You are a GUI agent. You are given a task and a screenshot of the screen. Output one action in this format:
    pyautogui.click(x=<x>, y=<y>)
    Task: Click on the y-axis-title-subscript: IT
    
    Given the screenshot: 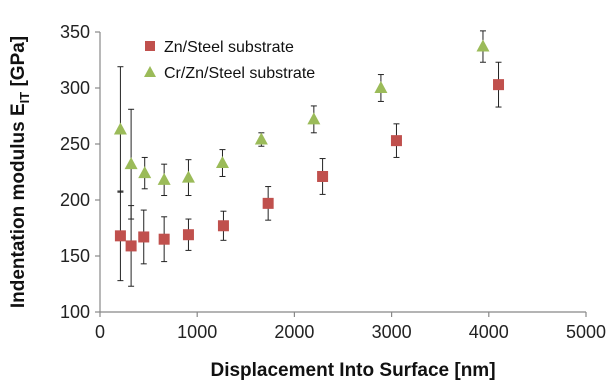 What is the action you would take?
    pyautogui.click(x=24, y=98)
    